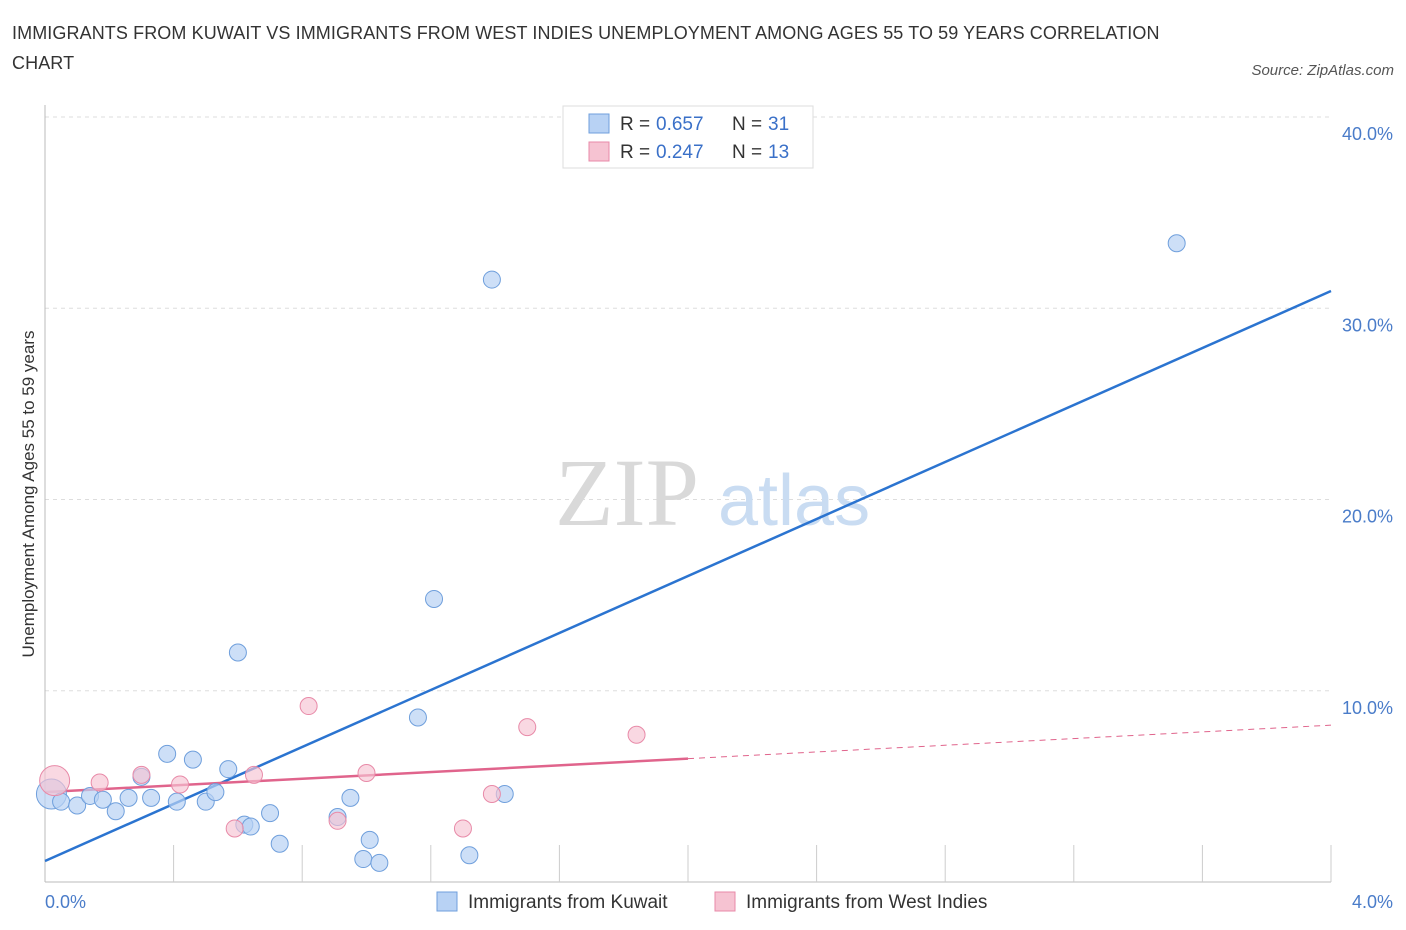 This screenshot has width=1406, height=930. I want to click on bottom-legend-label-west-indies: Immigrants from West Indies, so click(866, 902).